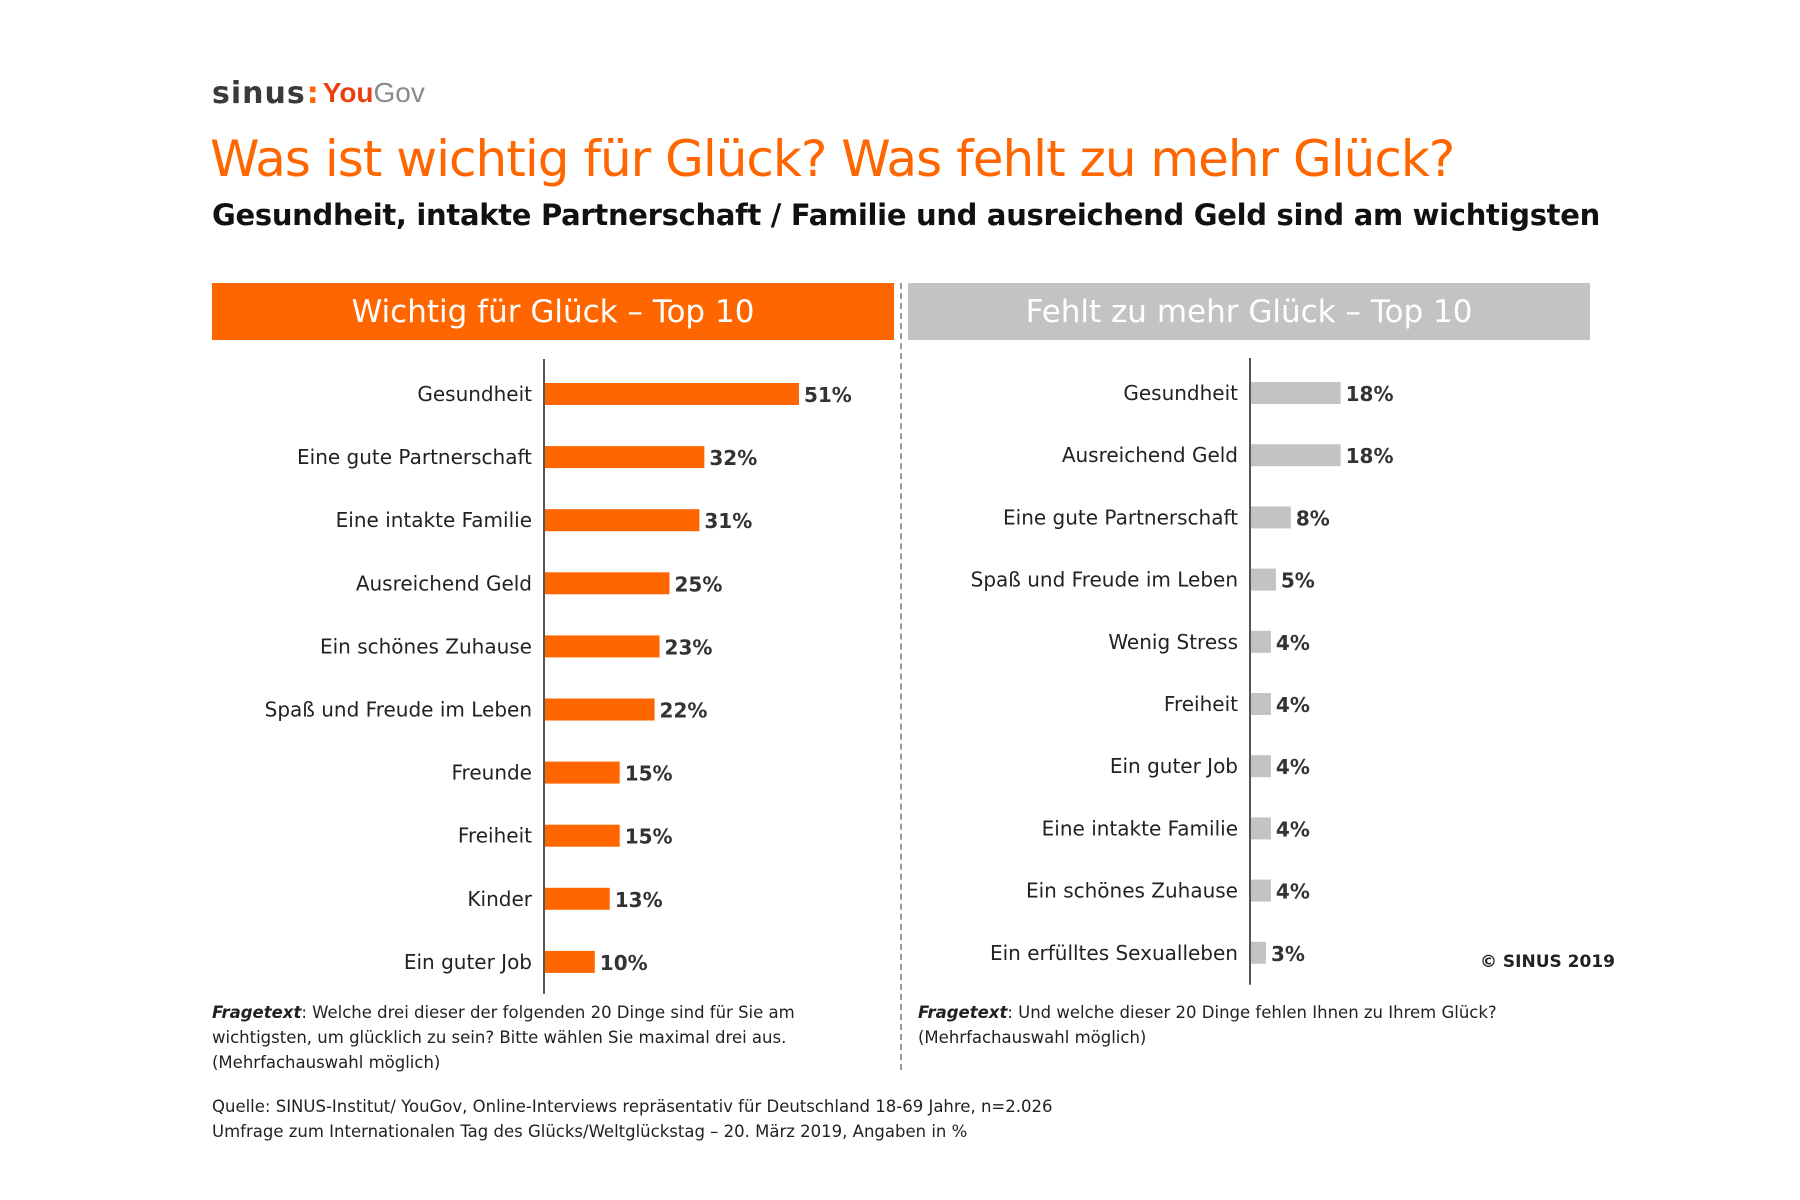  I want to click on wichtig-value-label: 25%, so click(699, 584).